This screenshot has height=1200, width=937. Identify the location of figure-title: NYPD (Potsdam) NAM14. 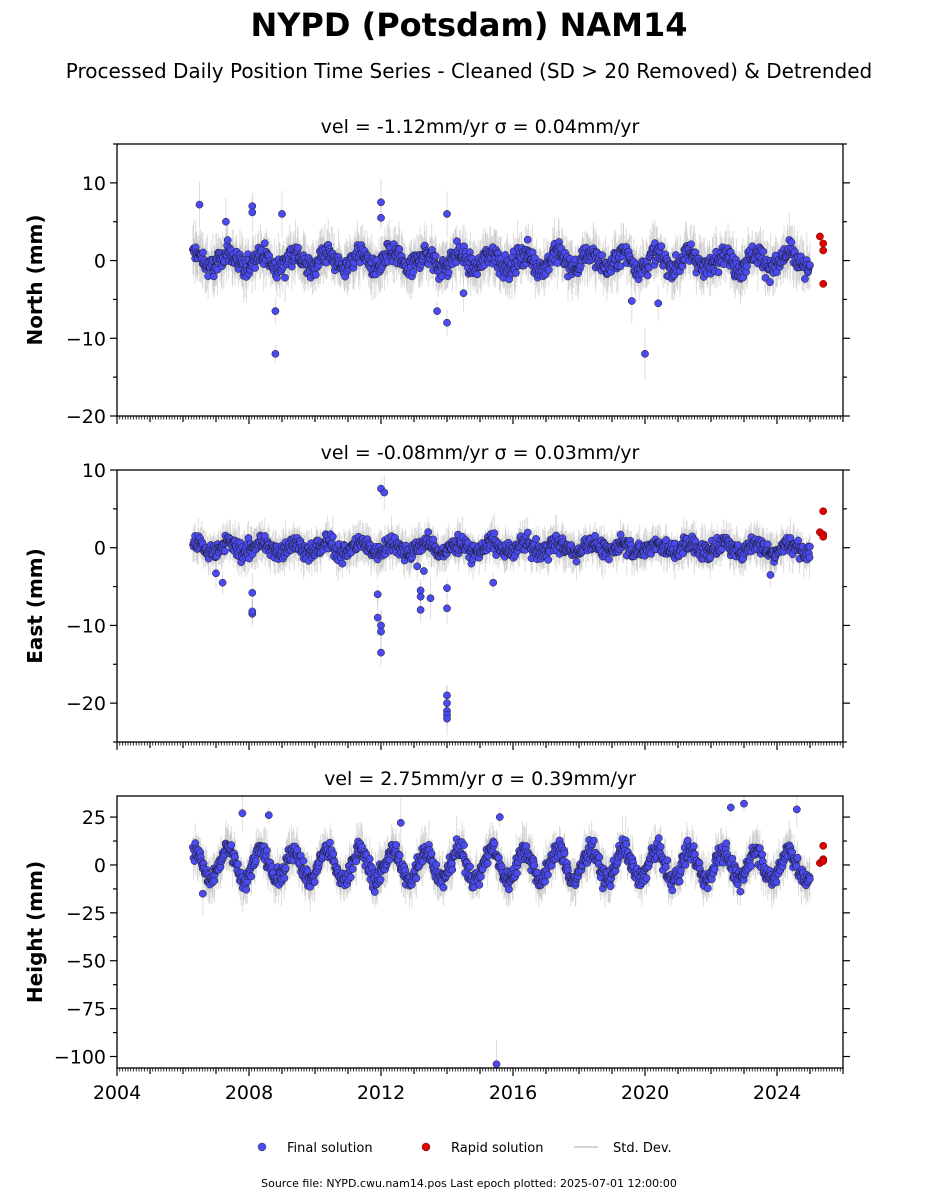
(468, 25).